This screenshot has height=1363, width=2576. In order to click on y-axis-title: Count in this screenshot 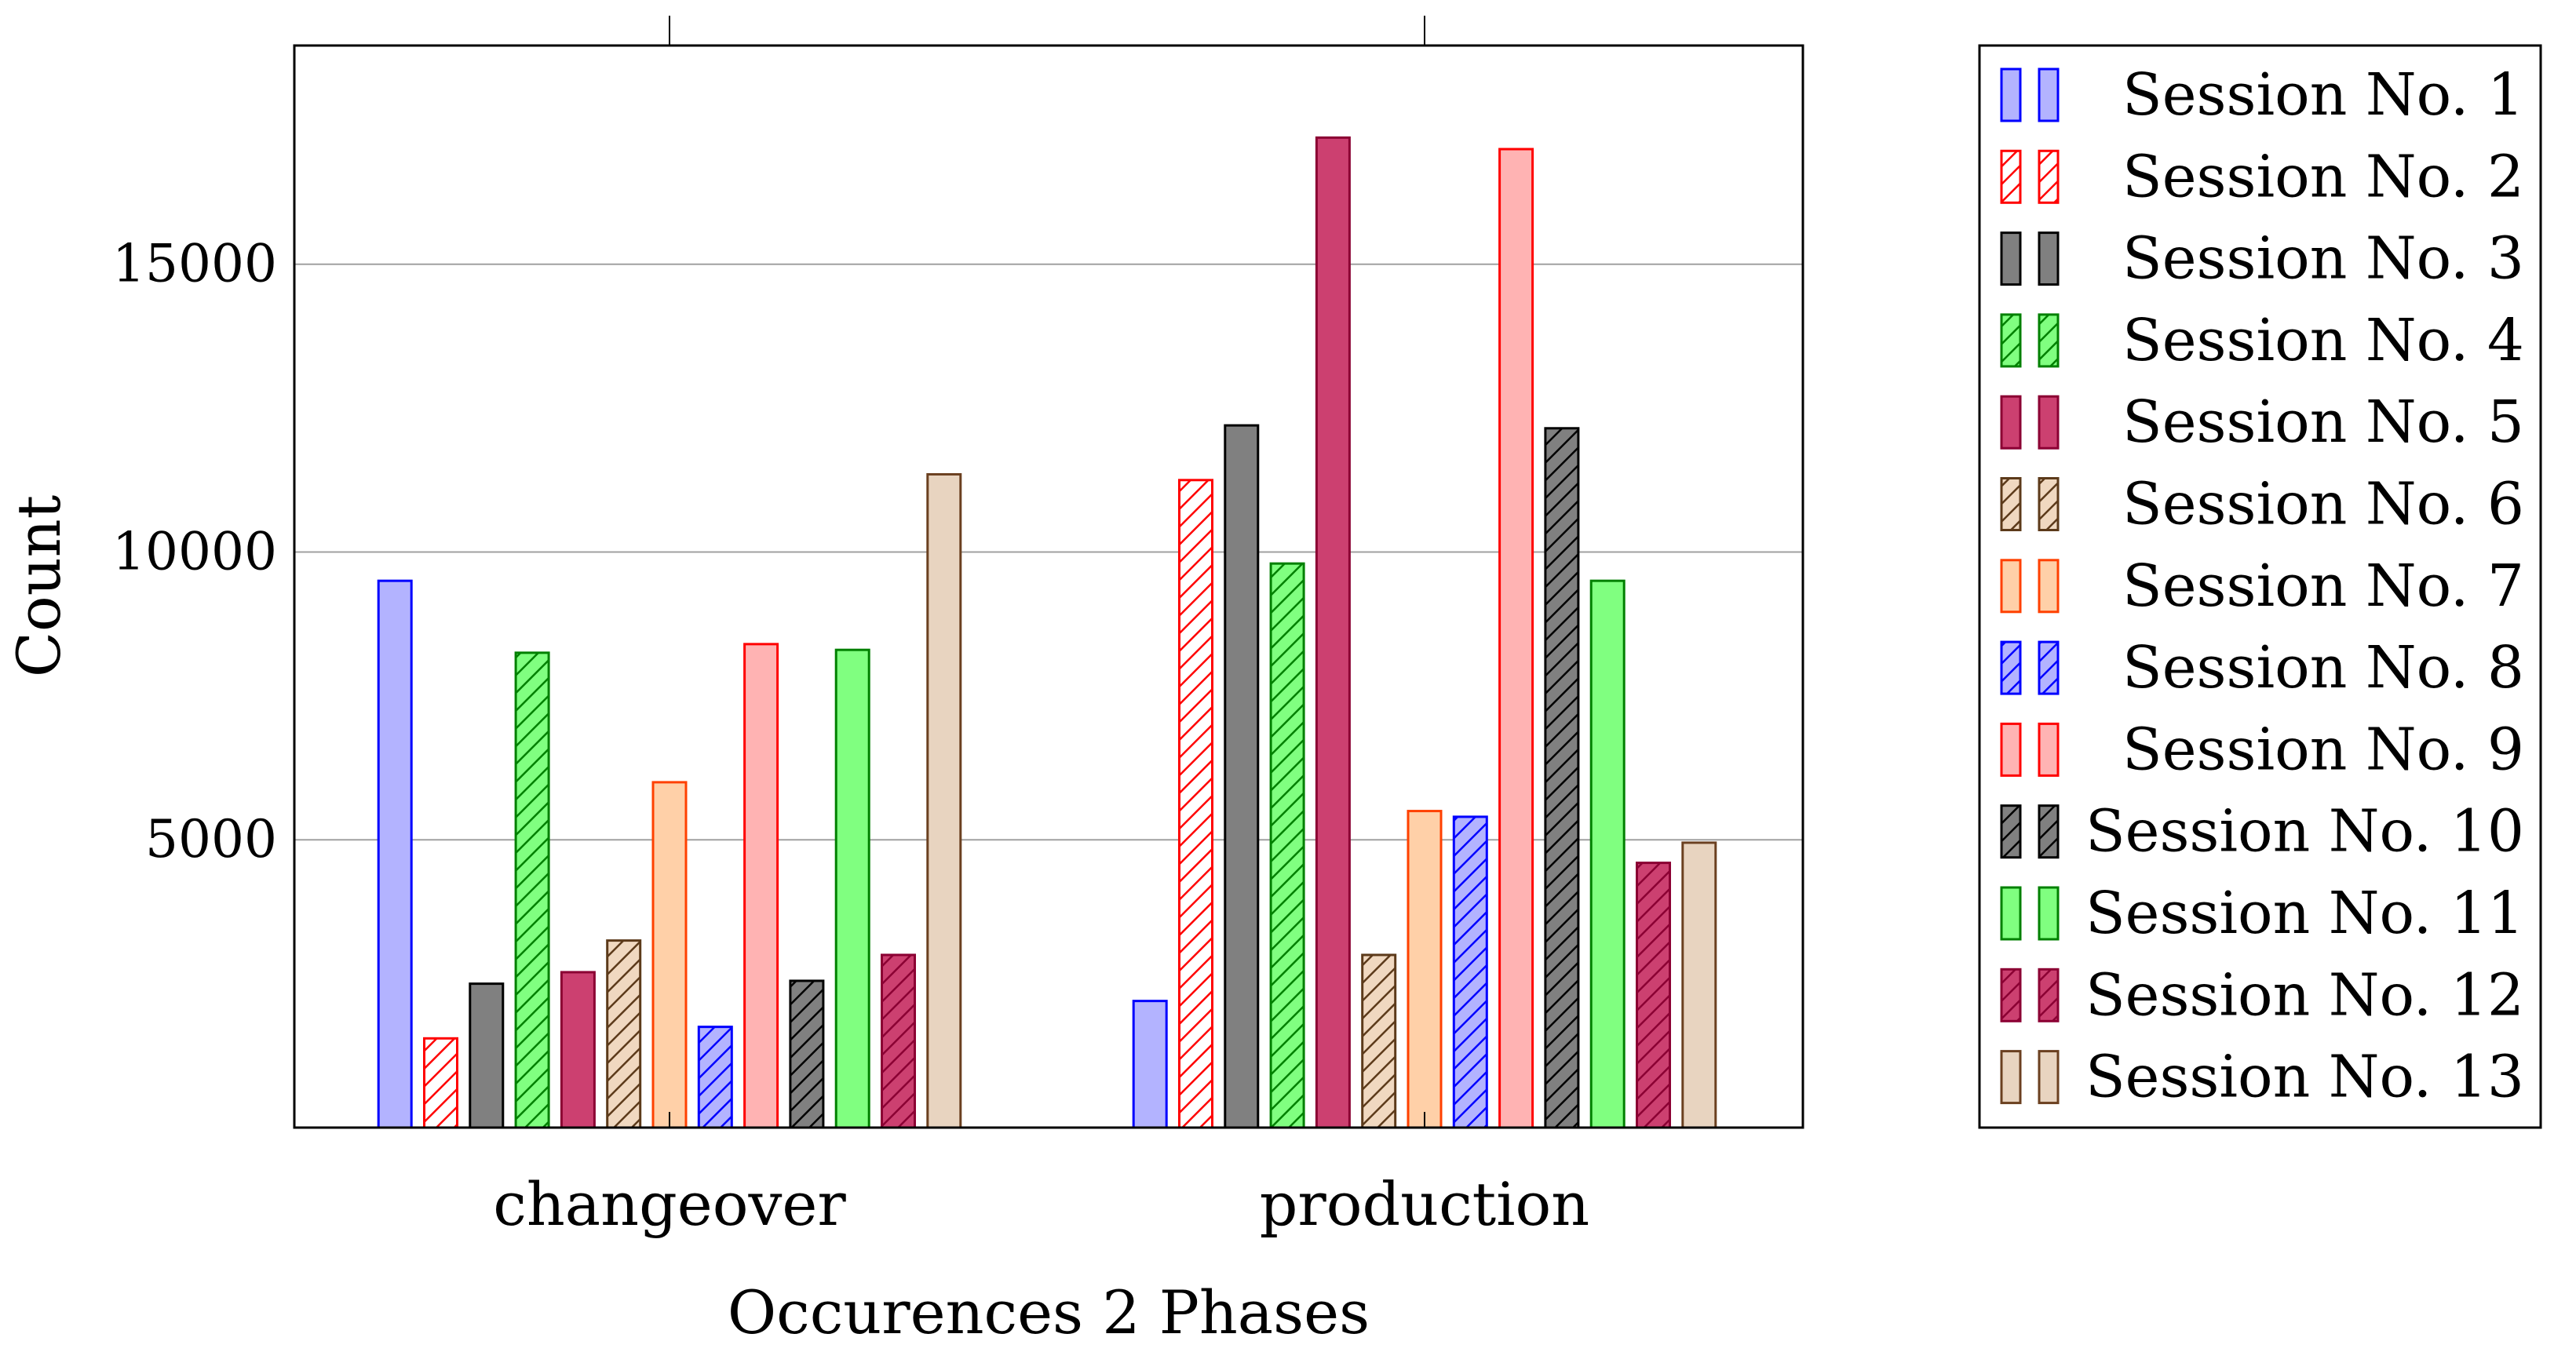, I will do `click(39, 586)`.